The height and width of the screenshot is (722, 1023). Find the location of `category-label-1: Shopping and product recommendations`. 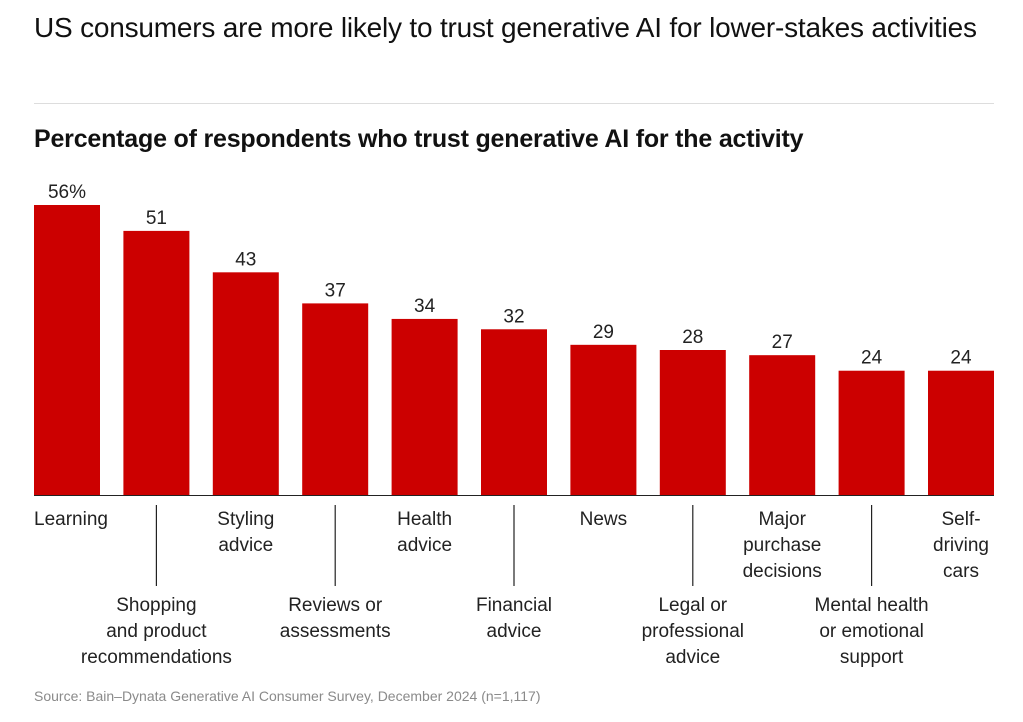

category-label-1: Shopping and product recommendations is located at coordinates (156, 631).